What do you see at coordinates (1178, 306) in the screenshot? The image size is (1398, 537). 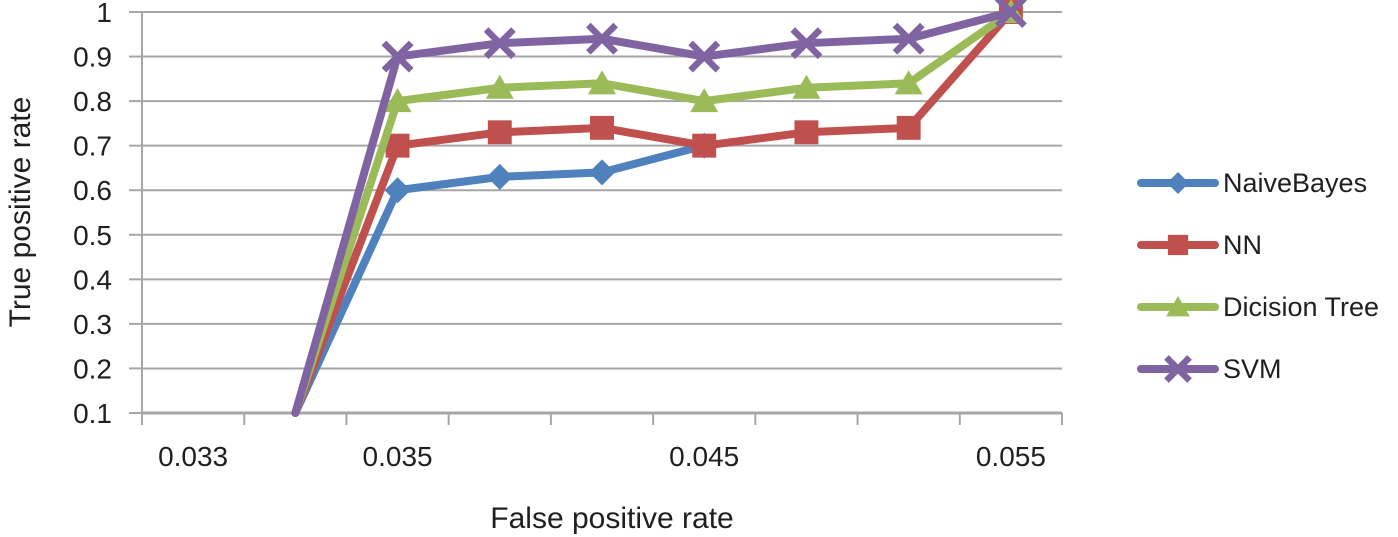 I see `legend-marker-dicision-tree` at bounding box center [1178, 306].